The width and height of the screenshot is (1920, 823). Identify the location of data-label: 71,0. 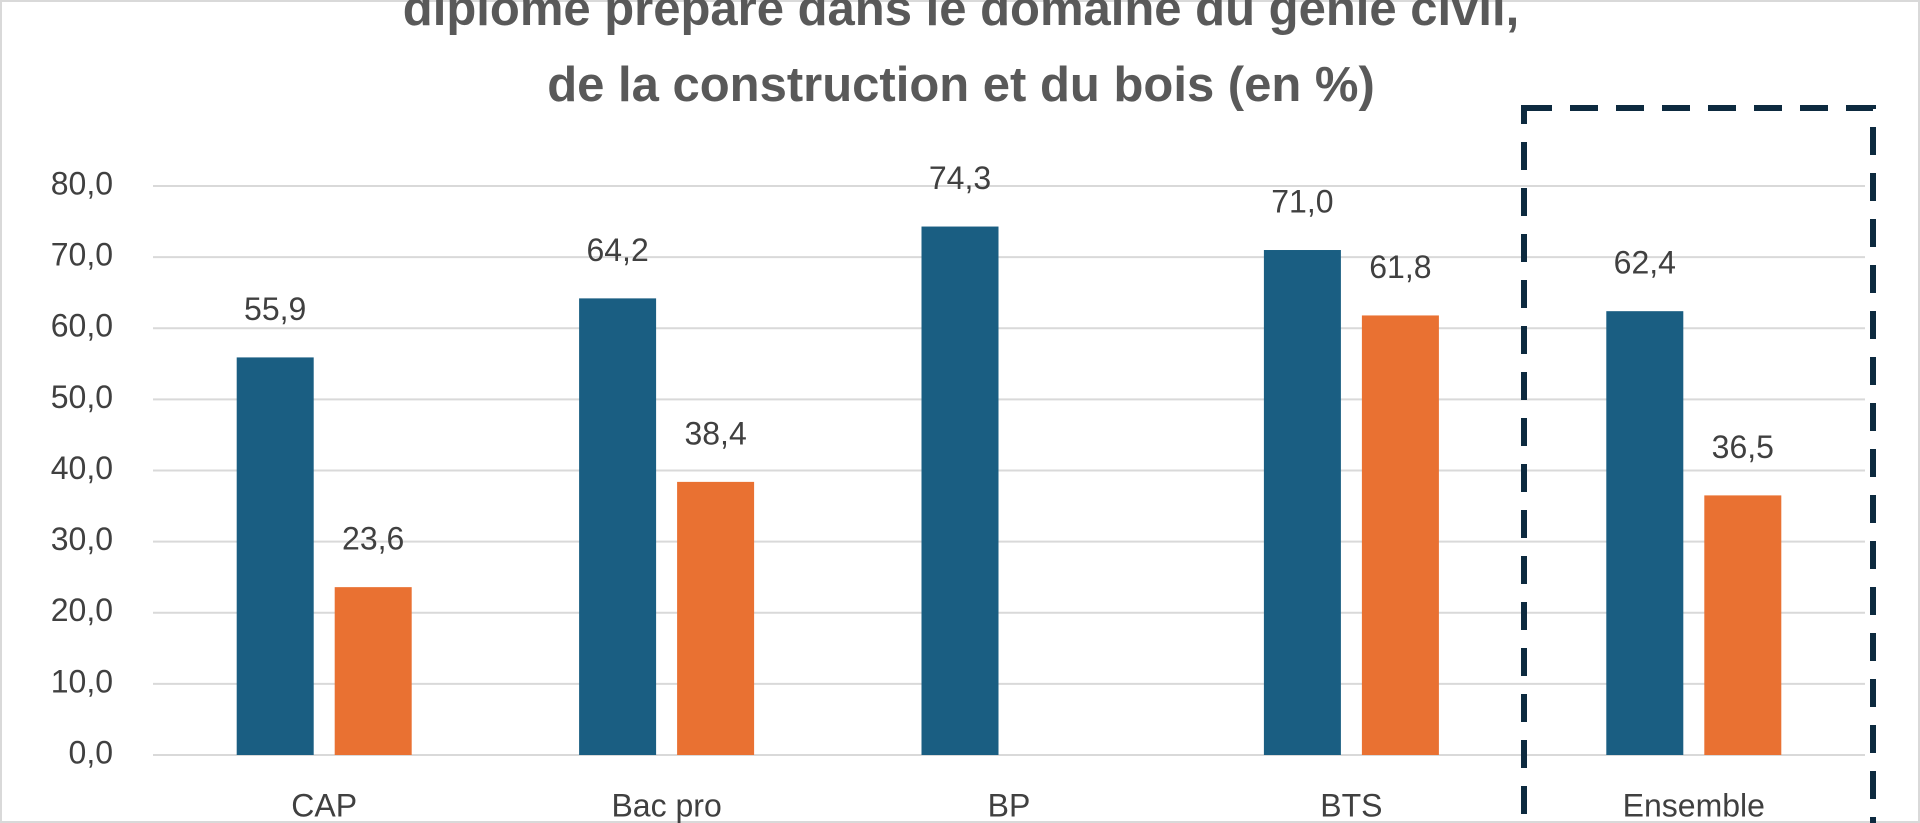
(1302, 201).